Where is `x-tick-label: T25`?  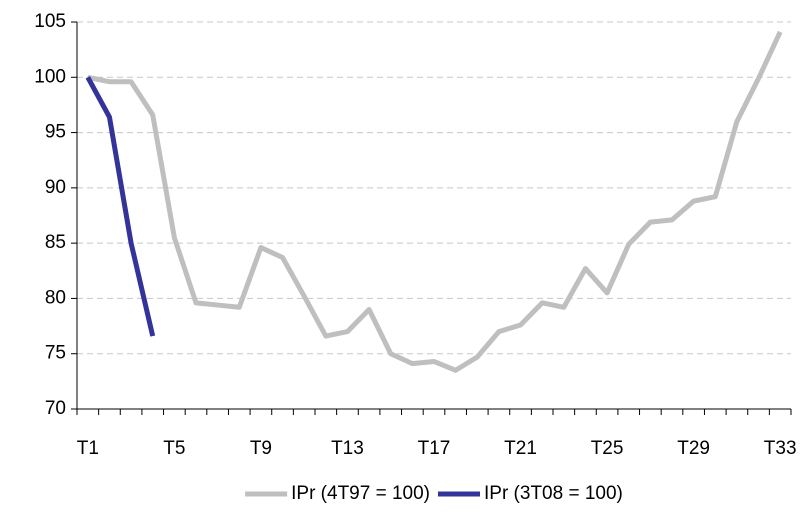
x-tick-label: T25 is located at coordinates (607, 448).